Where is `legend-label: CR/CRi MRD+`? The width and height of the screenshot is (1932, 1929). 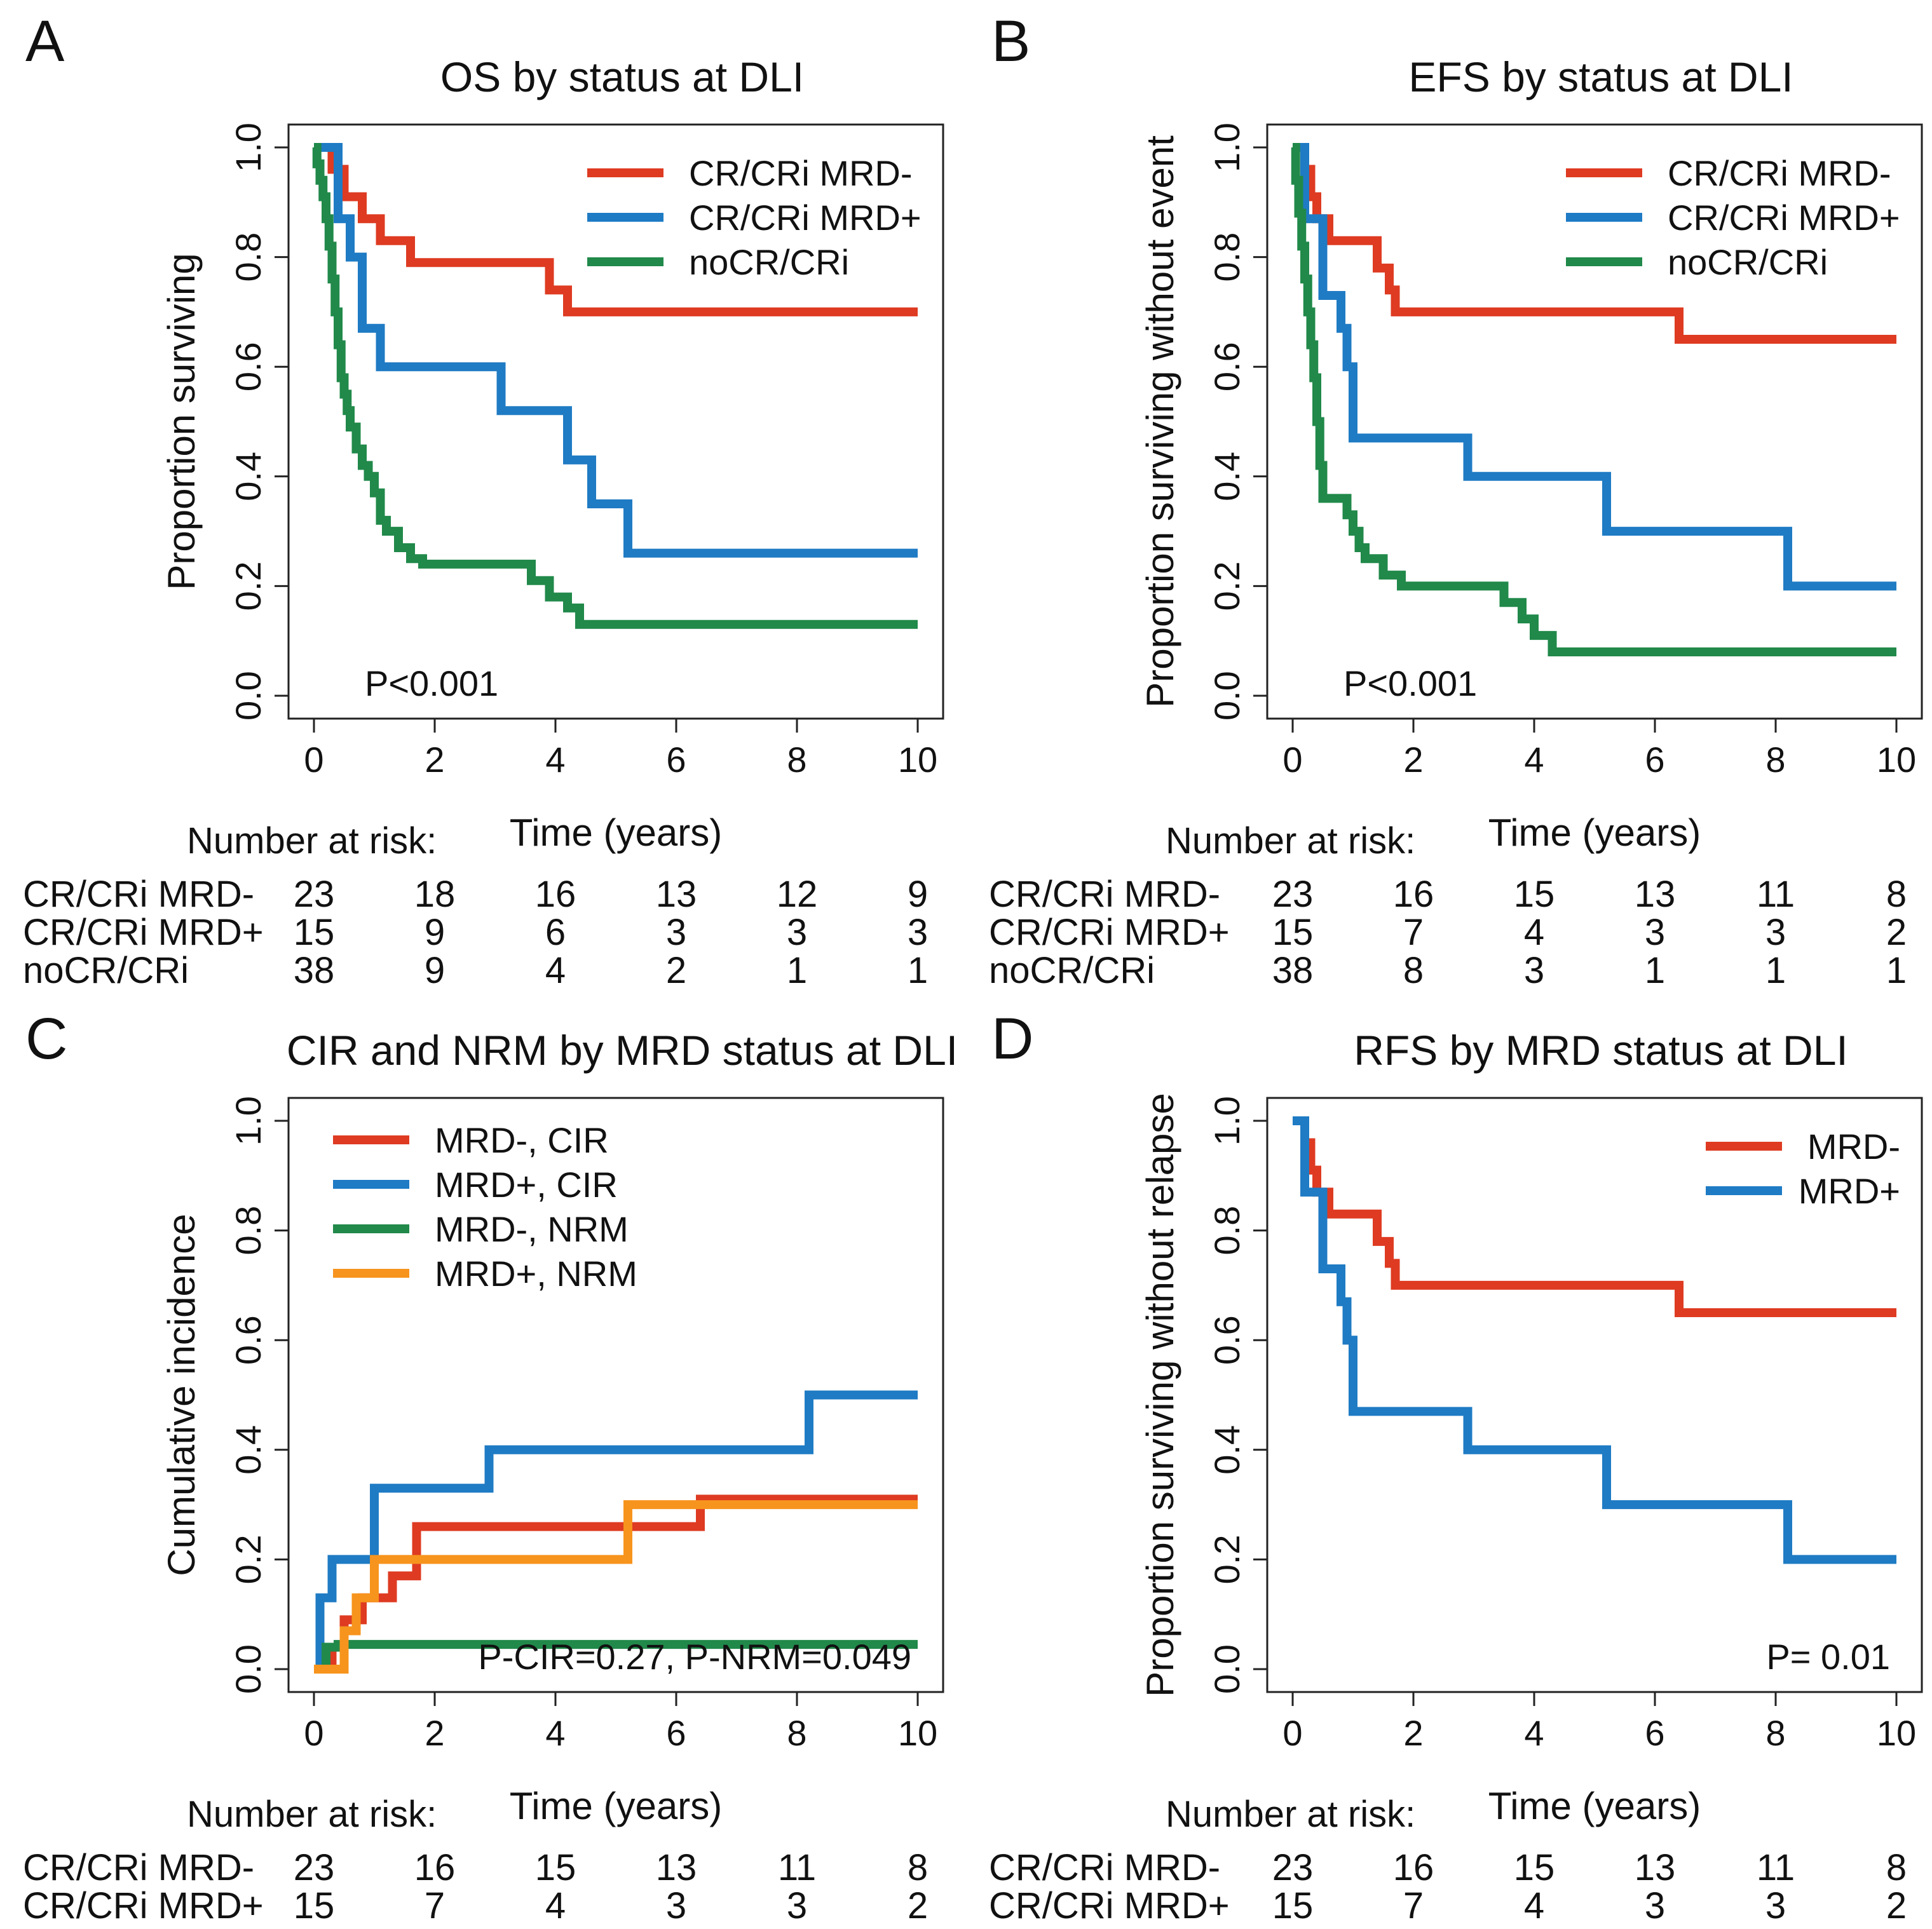
legend-label: CR/CRi MRD+ is located at coordinates (1784, 218).